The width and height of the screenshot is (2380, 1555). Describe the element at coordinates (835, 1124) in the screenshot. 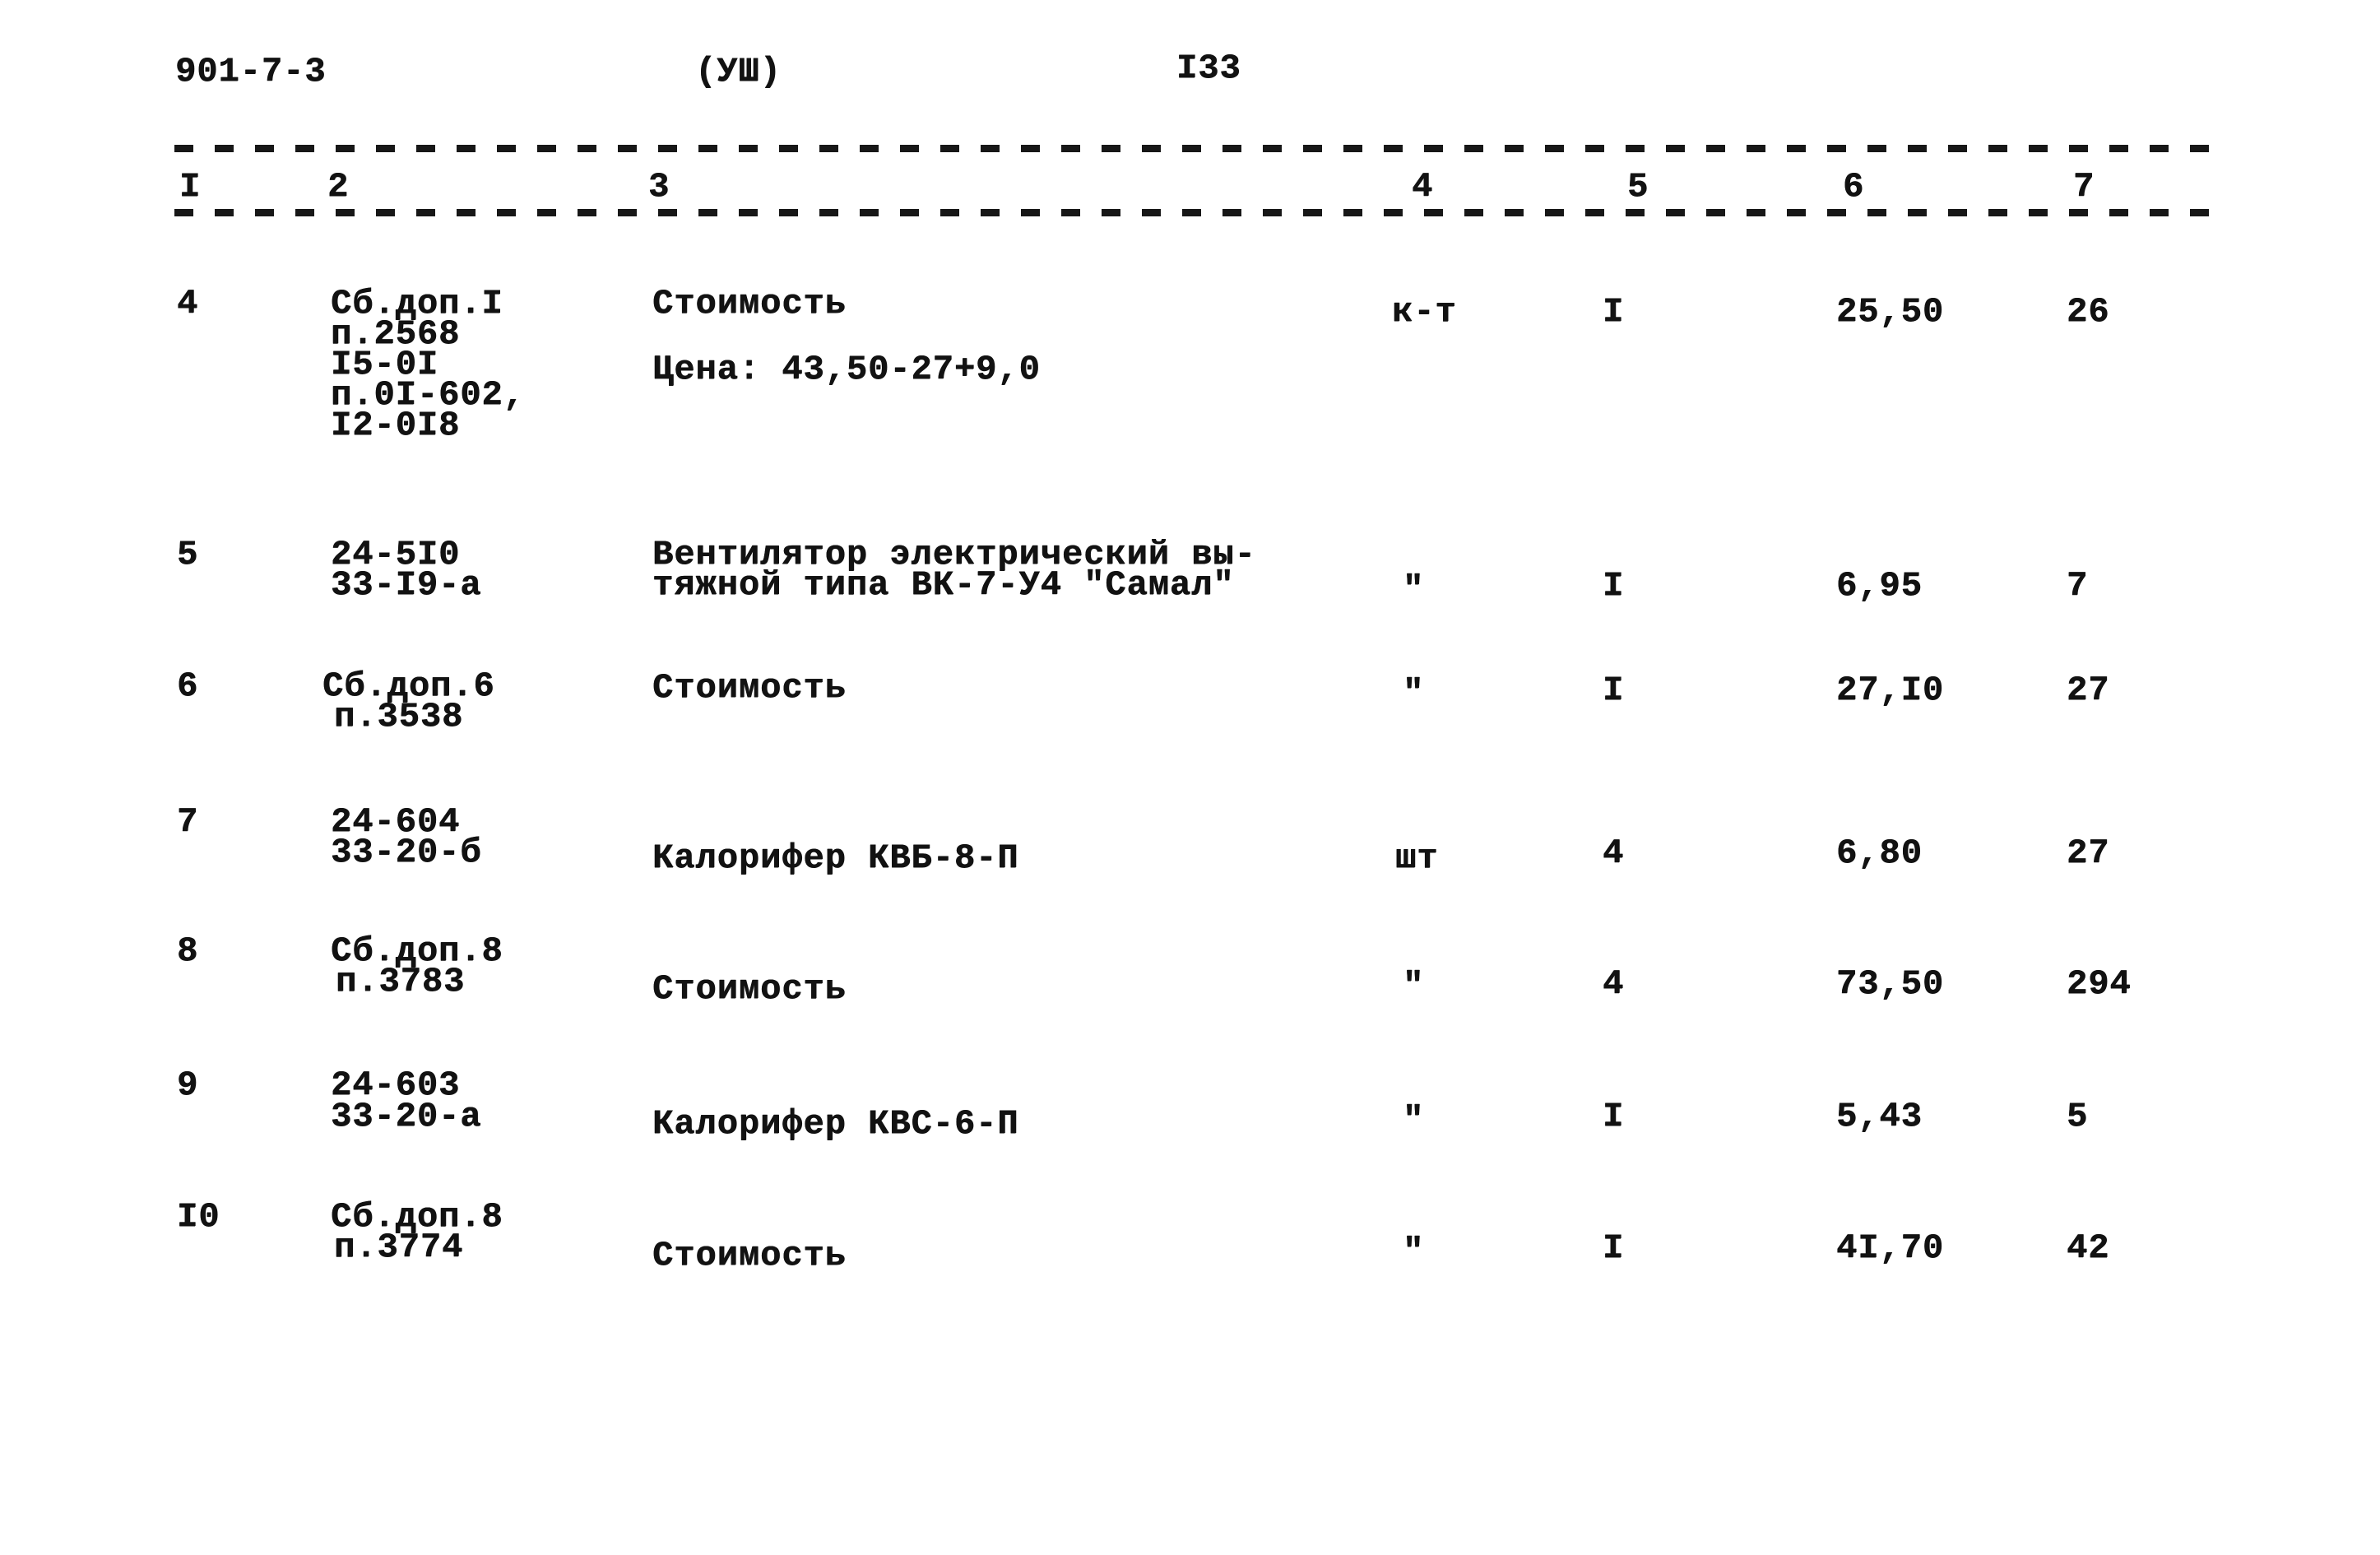

I see `description-line: Калорифер КВС-6-П` at that location.